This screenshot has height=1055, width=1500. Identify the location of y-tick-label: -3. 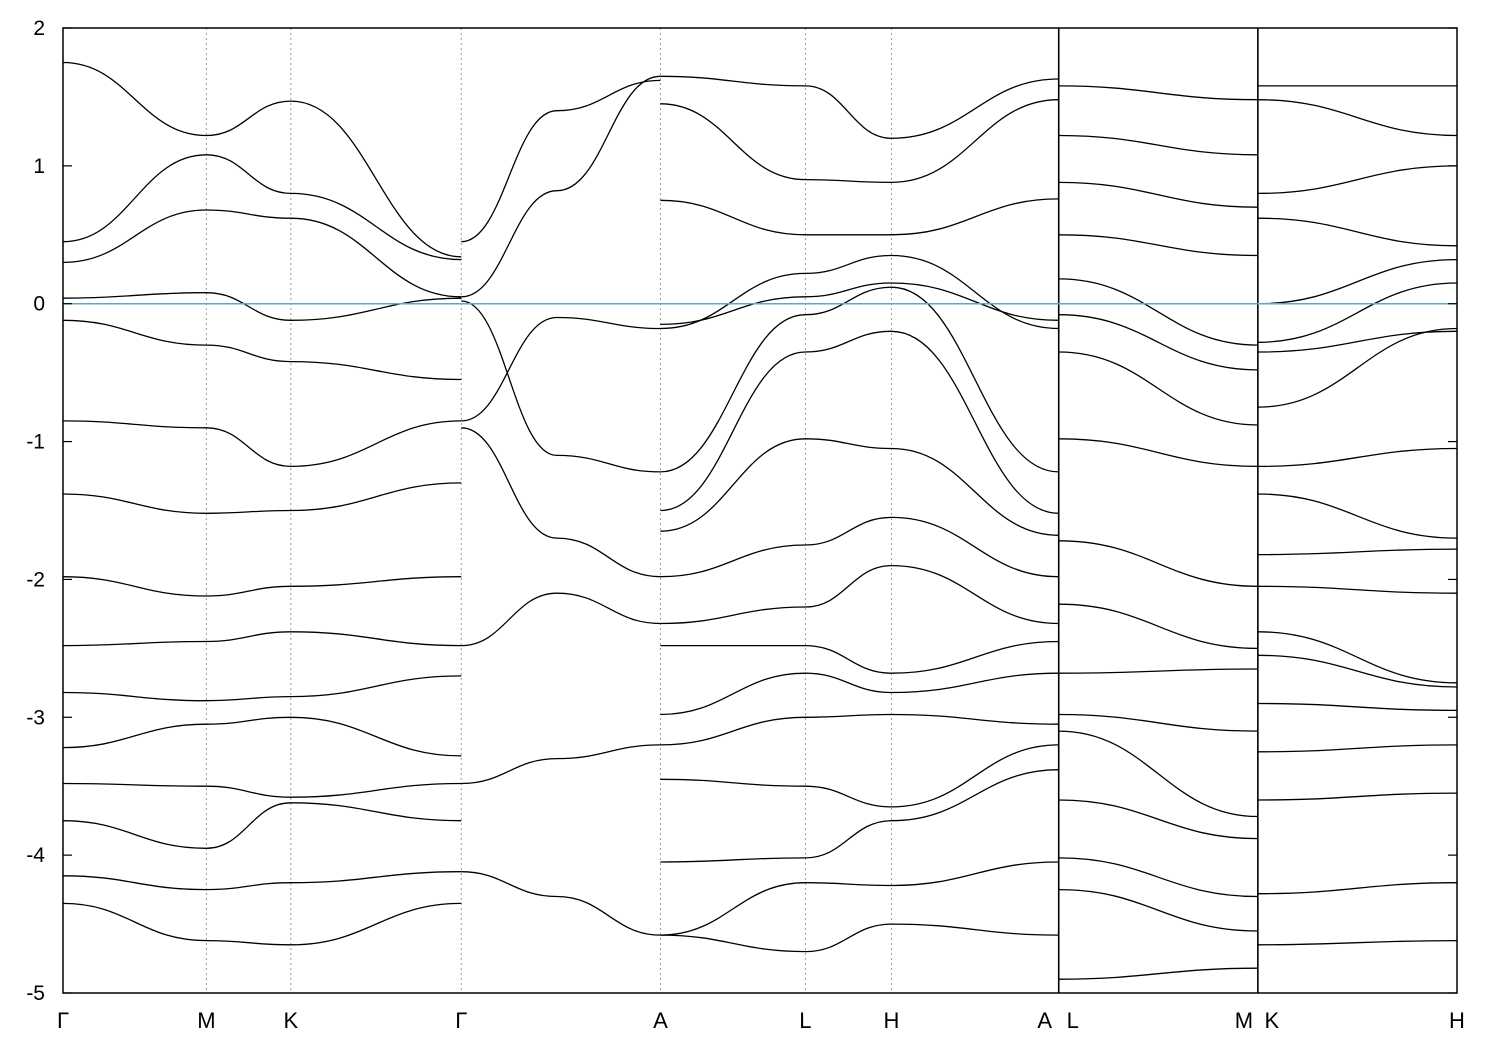
(35, 717).